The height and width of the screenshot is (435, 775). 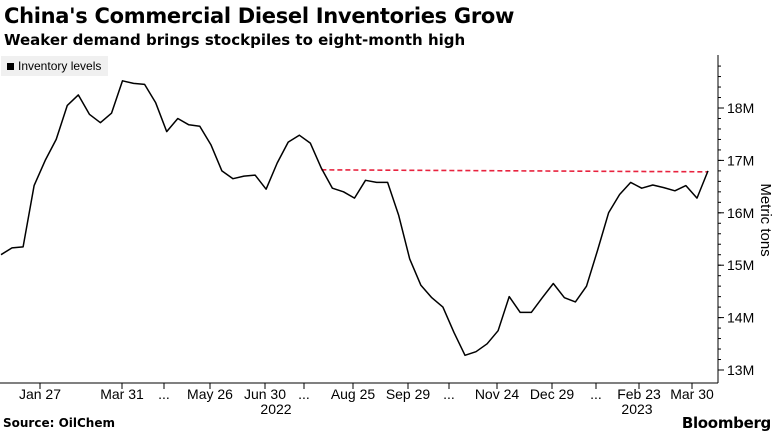 What do you see at coordinates (740, 318) in the screenshot?
I see `y-tick-label: 14M` at bounding box center [740, 318].